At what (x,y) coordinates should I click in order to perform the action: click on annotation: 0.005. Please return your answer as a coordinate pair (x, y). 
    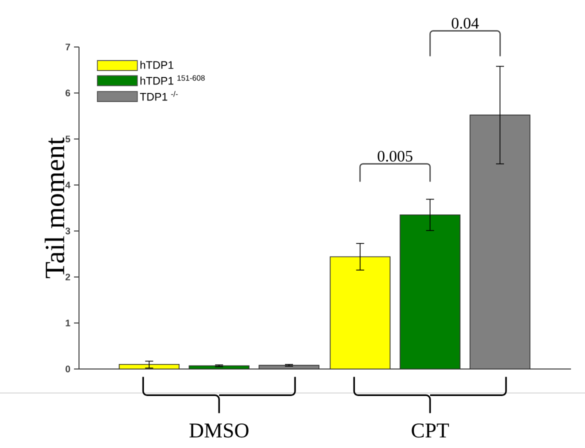
    Looking at the image, I should click on (395, 156).